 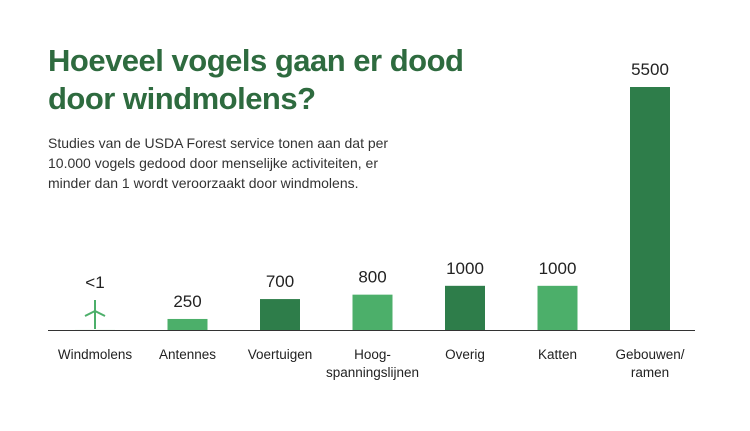 What do you see at coordinates (372, 363) in the screenshot?
I see `x-tick-label: Hoog- spanningslijnen` at bounding box center [372, 363].